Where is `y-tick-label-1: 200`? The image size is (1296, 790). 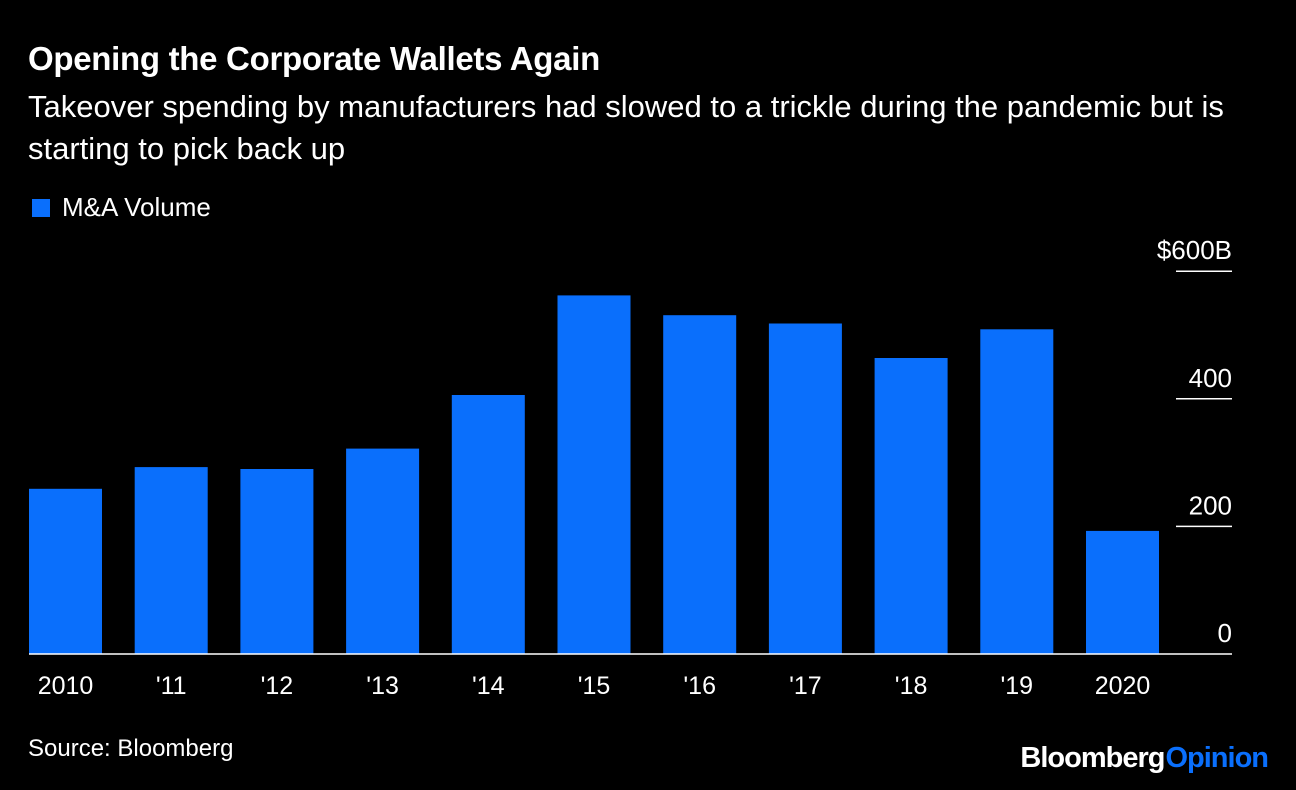
y-tick-label-1: 200 is located at coordinates (1210, 505).